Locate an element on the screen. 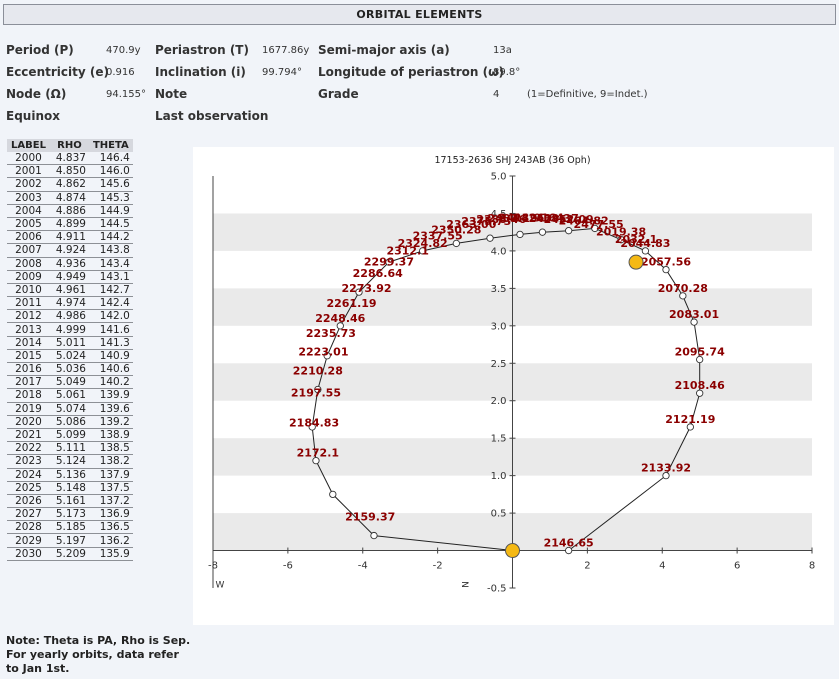 The width and height of the screenshot is (839, 679). row-theta: 138.9 is located at coordinates (110, 435).